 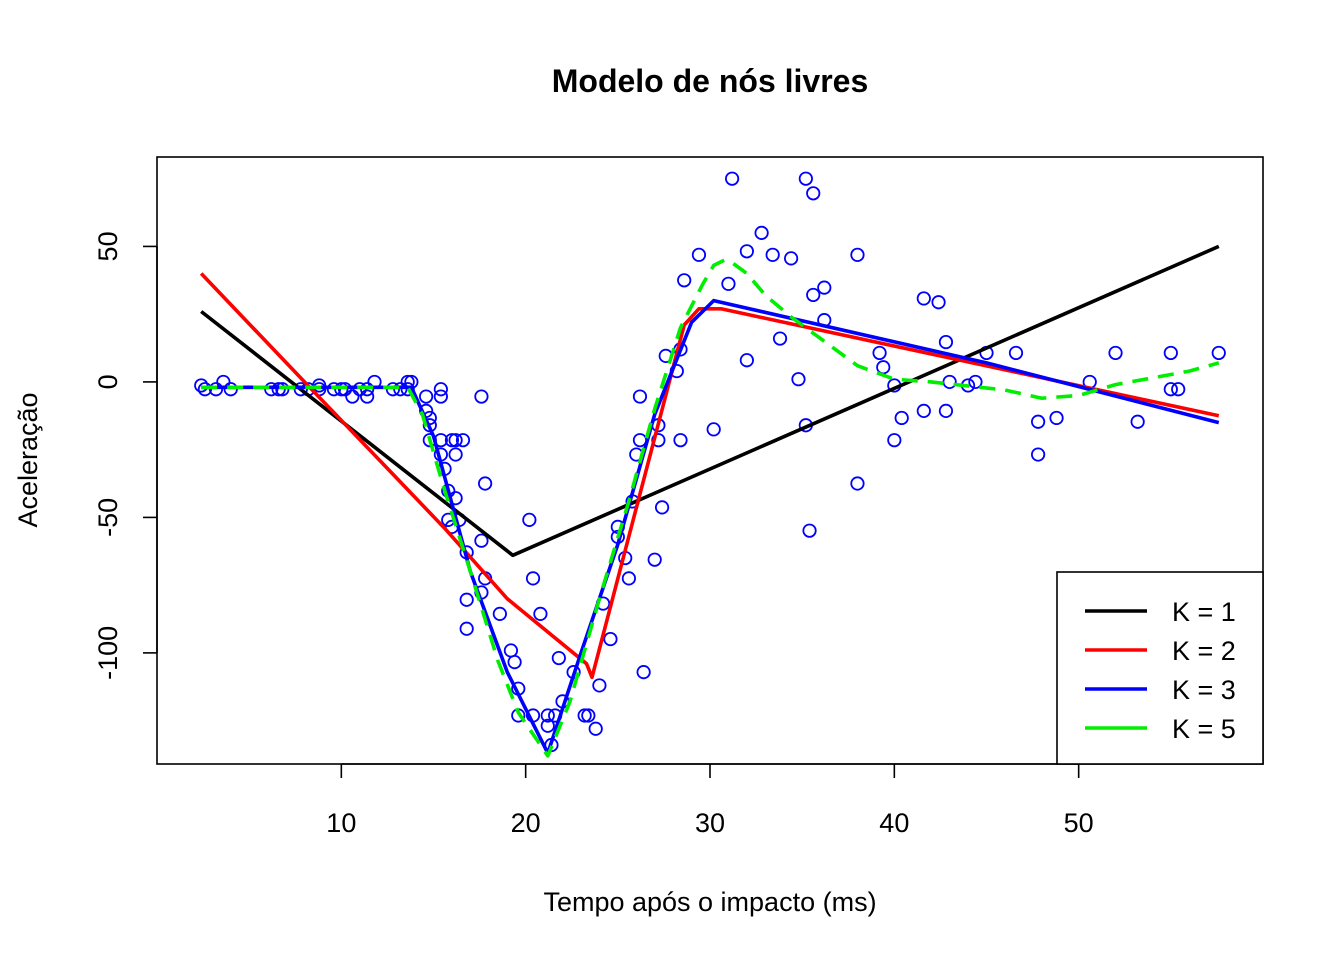 What do you see at coordinates (1079, 823) in the screenshot?
I see `x-tick-label: 50` at bounding box center [1079, 823].